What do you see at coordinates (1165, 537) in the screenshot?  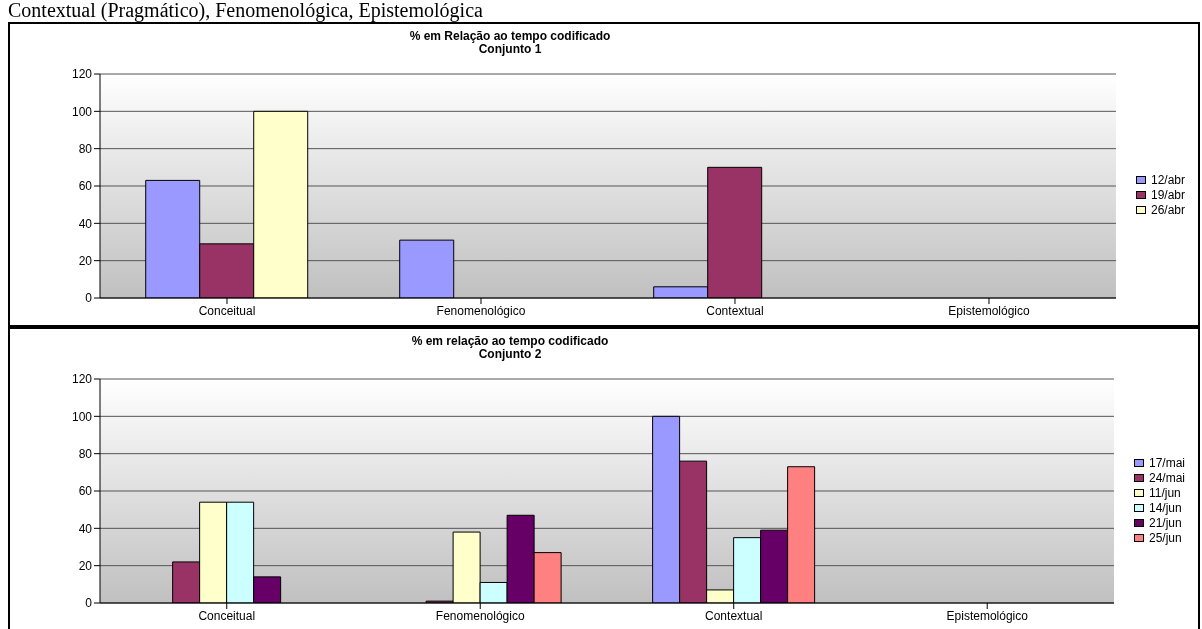 I see `legend-label: 25/jun` at bounding box center [1165, 537].